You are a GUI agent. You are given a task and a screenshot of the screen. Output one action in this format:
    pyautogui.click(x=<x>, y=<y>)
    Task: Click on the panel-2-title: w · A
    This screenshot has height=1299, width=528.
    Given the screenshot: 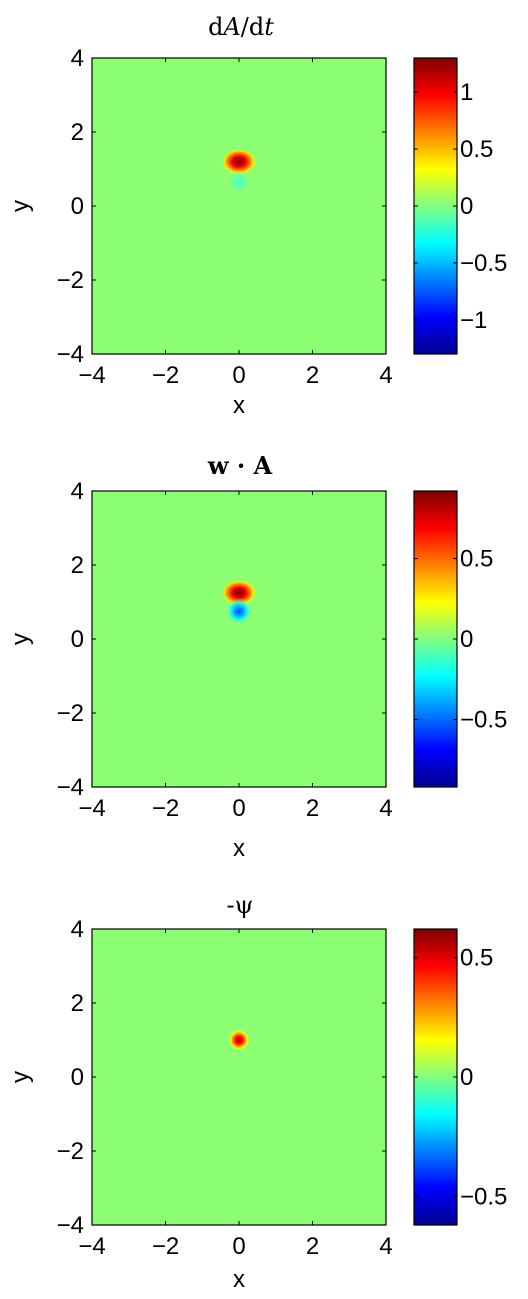 What is the action you would take?
    pyautogui.click(x=240, y=465)
    